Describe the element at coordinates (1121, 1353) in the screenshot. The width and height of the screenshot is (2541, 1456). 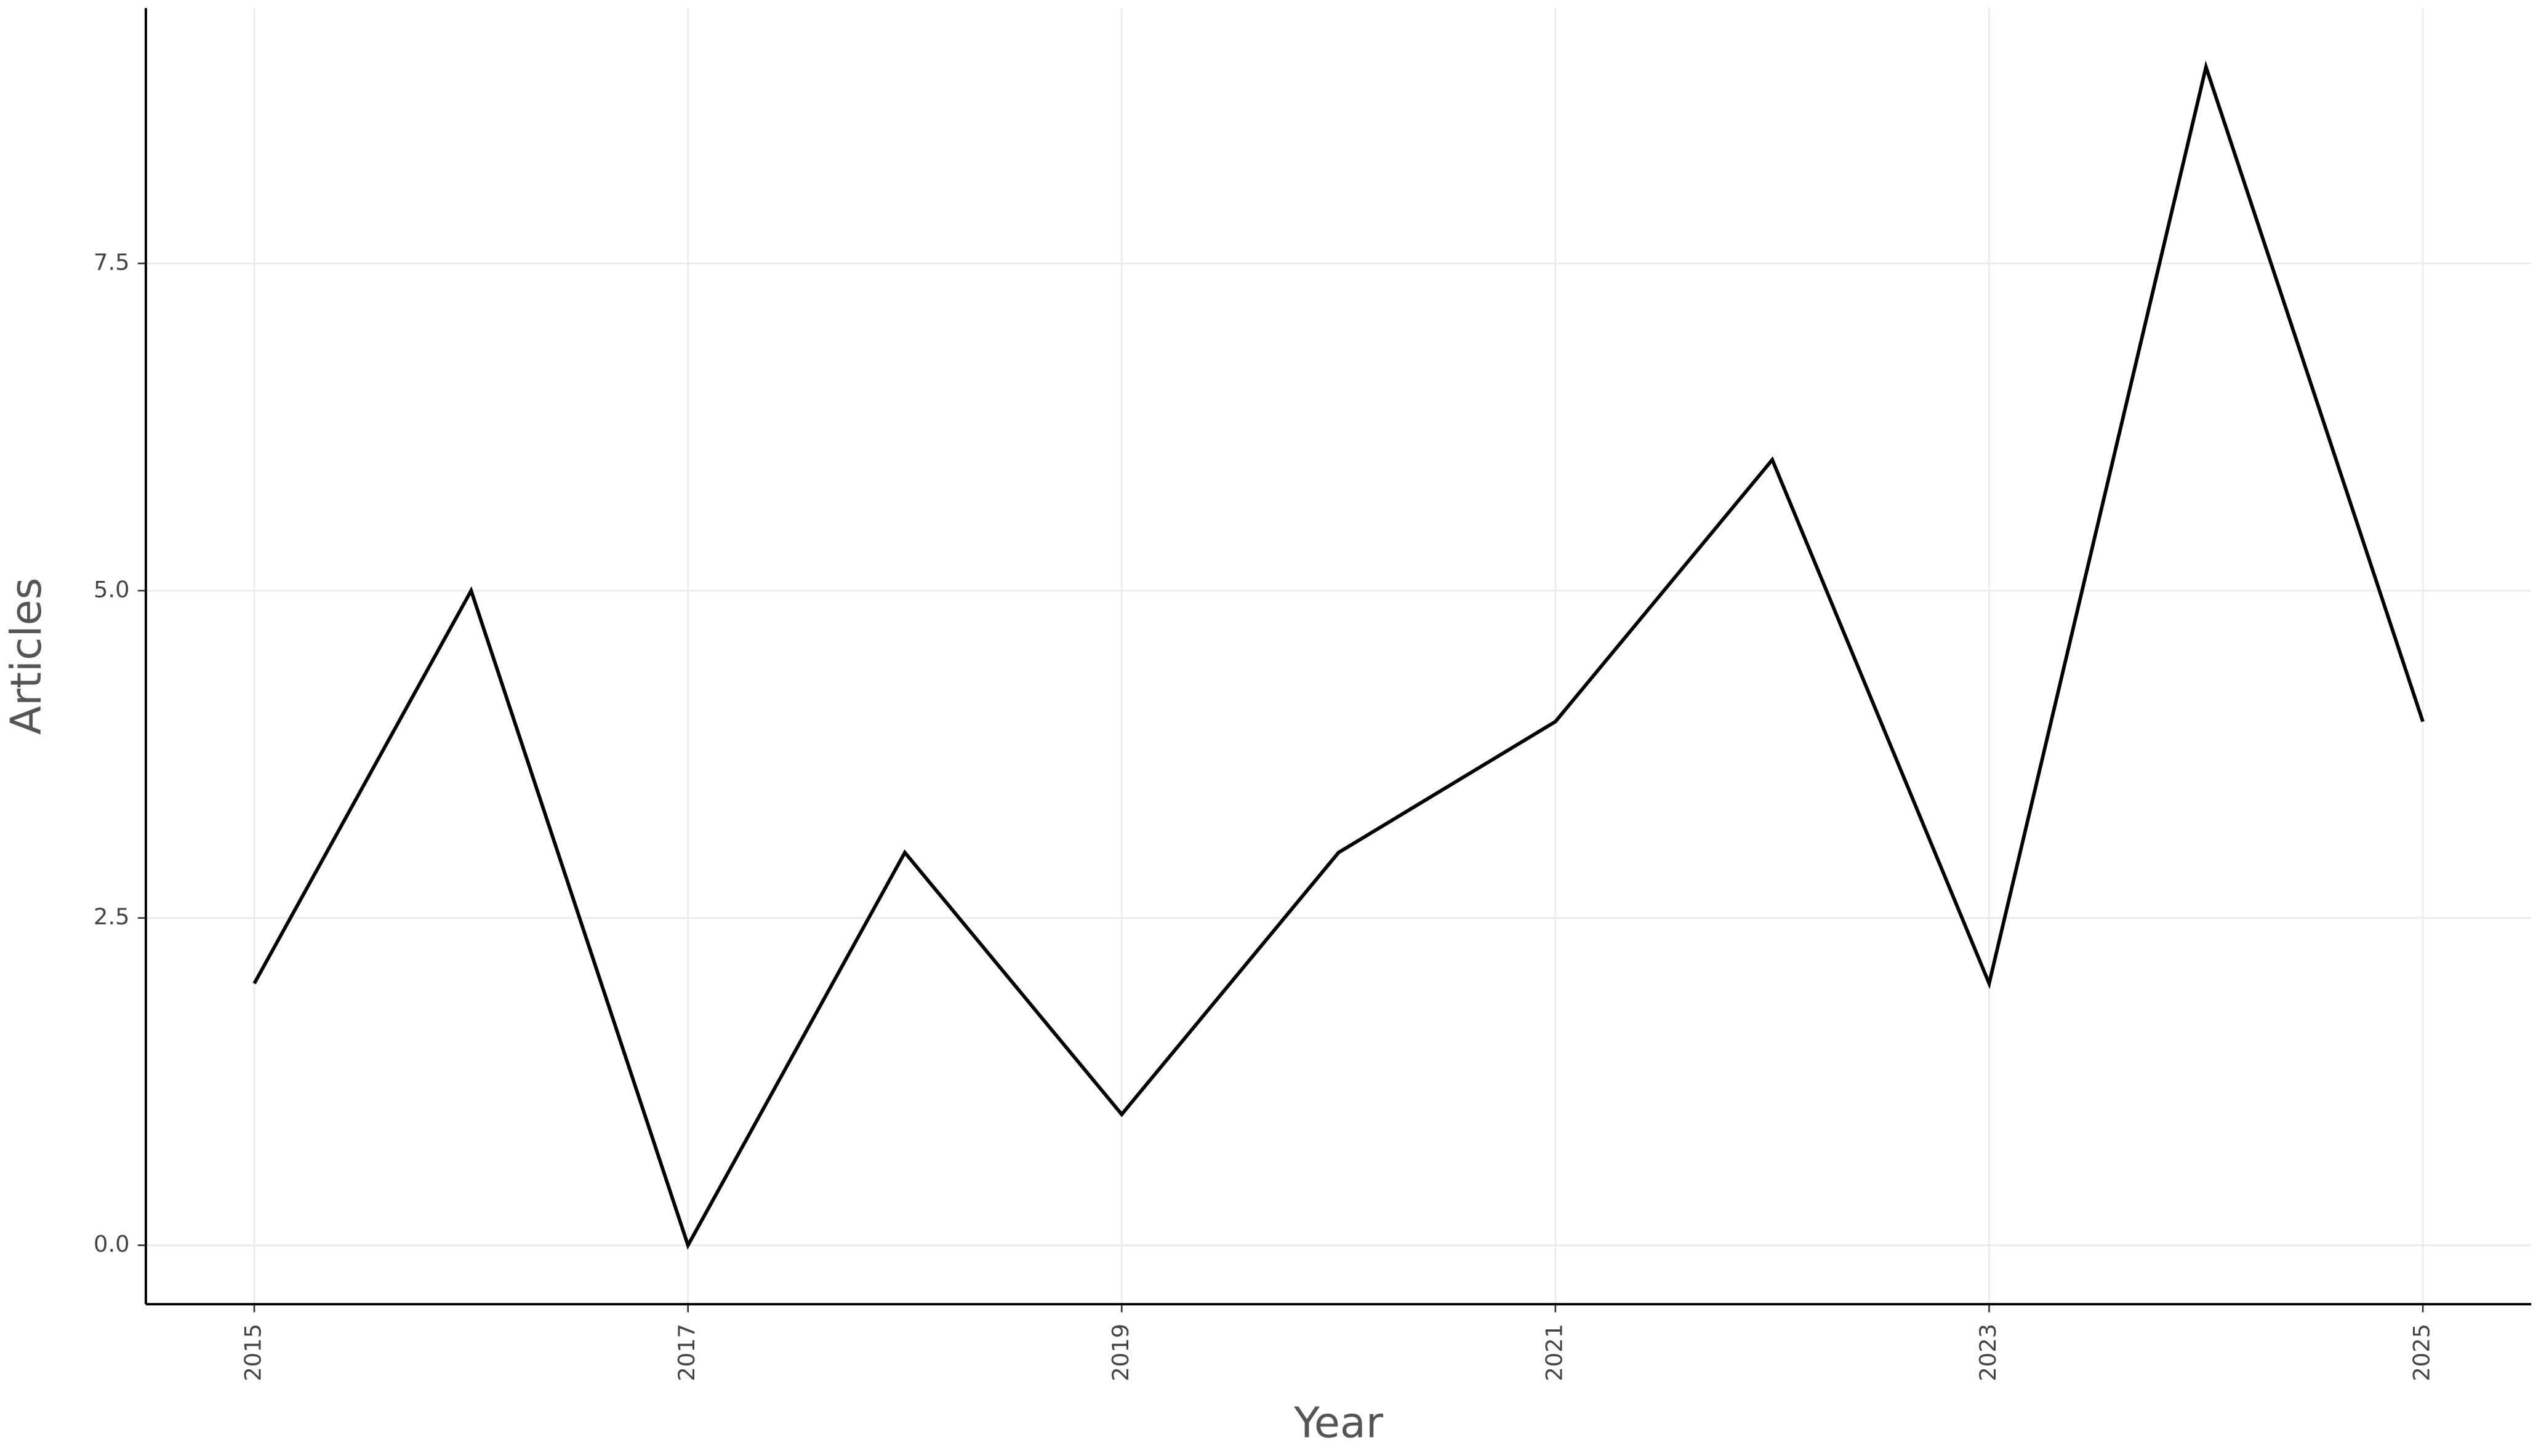
I see `x-tick-label: 2019` at that location.